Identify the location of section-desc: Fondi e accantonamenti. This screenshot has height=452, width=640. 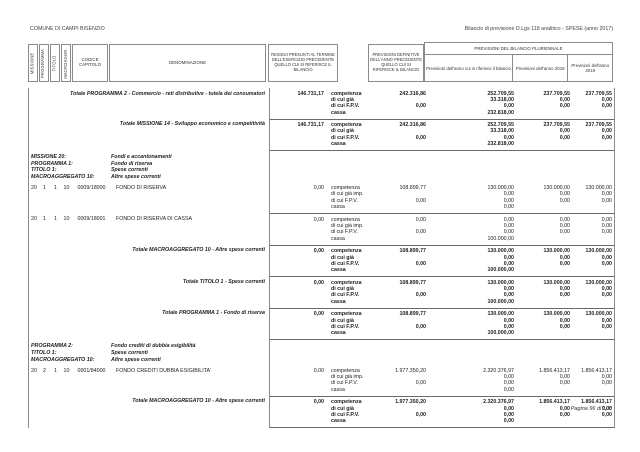
(141, 157).